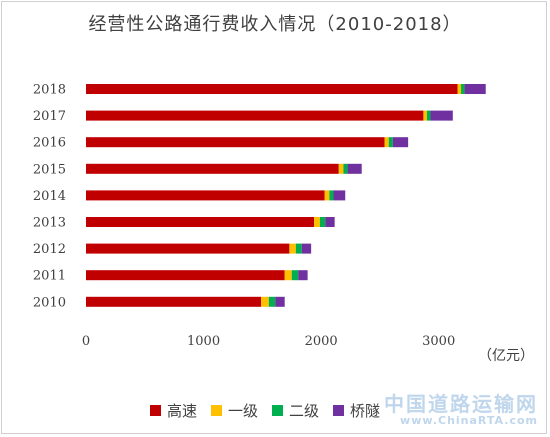  Describe the element at coordinates (506, 356) in the screenshot. I see `x-axis-unit: （亿元）` at that location.